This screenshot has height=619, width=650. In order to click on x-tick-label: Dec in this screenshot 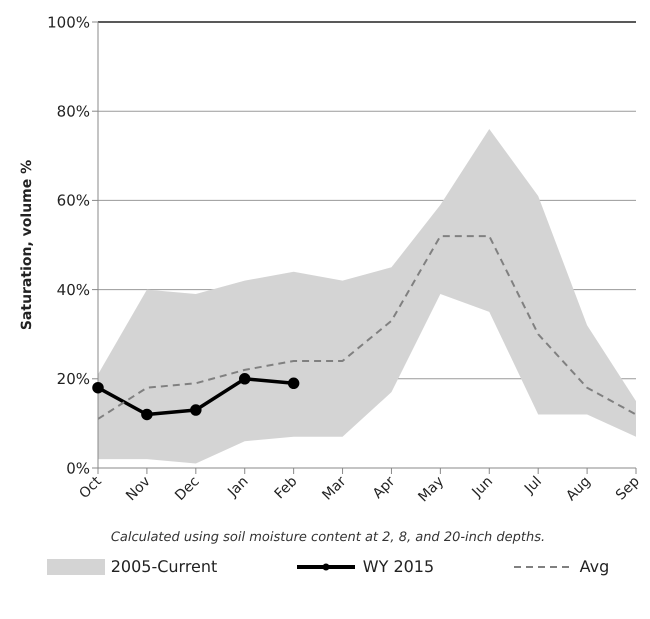, I will do `click(187, 489)`.